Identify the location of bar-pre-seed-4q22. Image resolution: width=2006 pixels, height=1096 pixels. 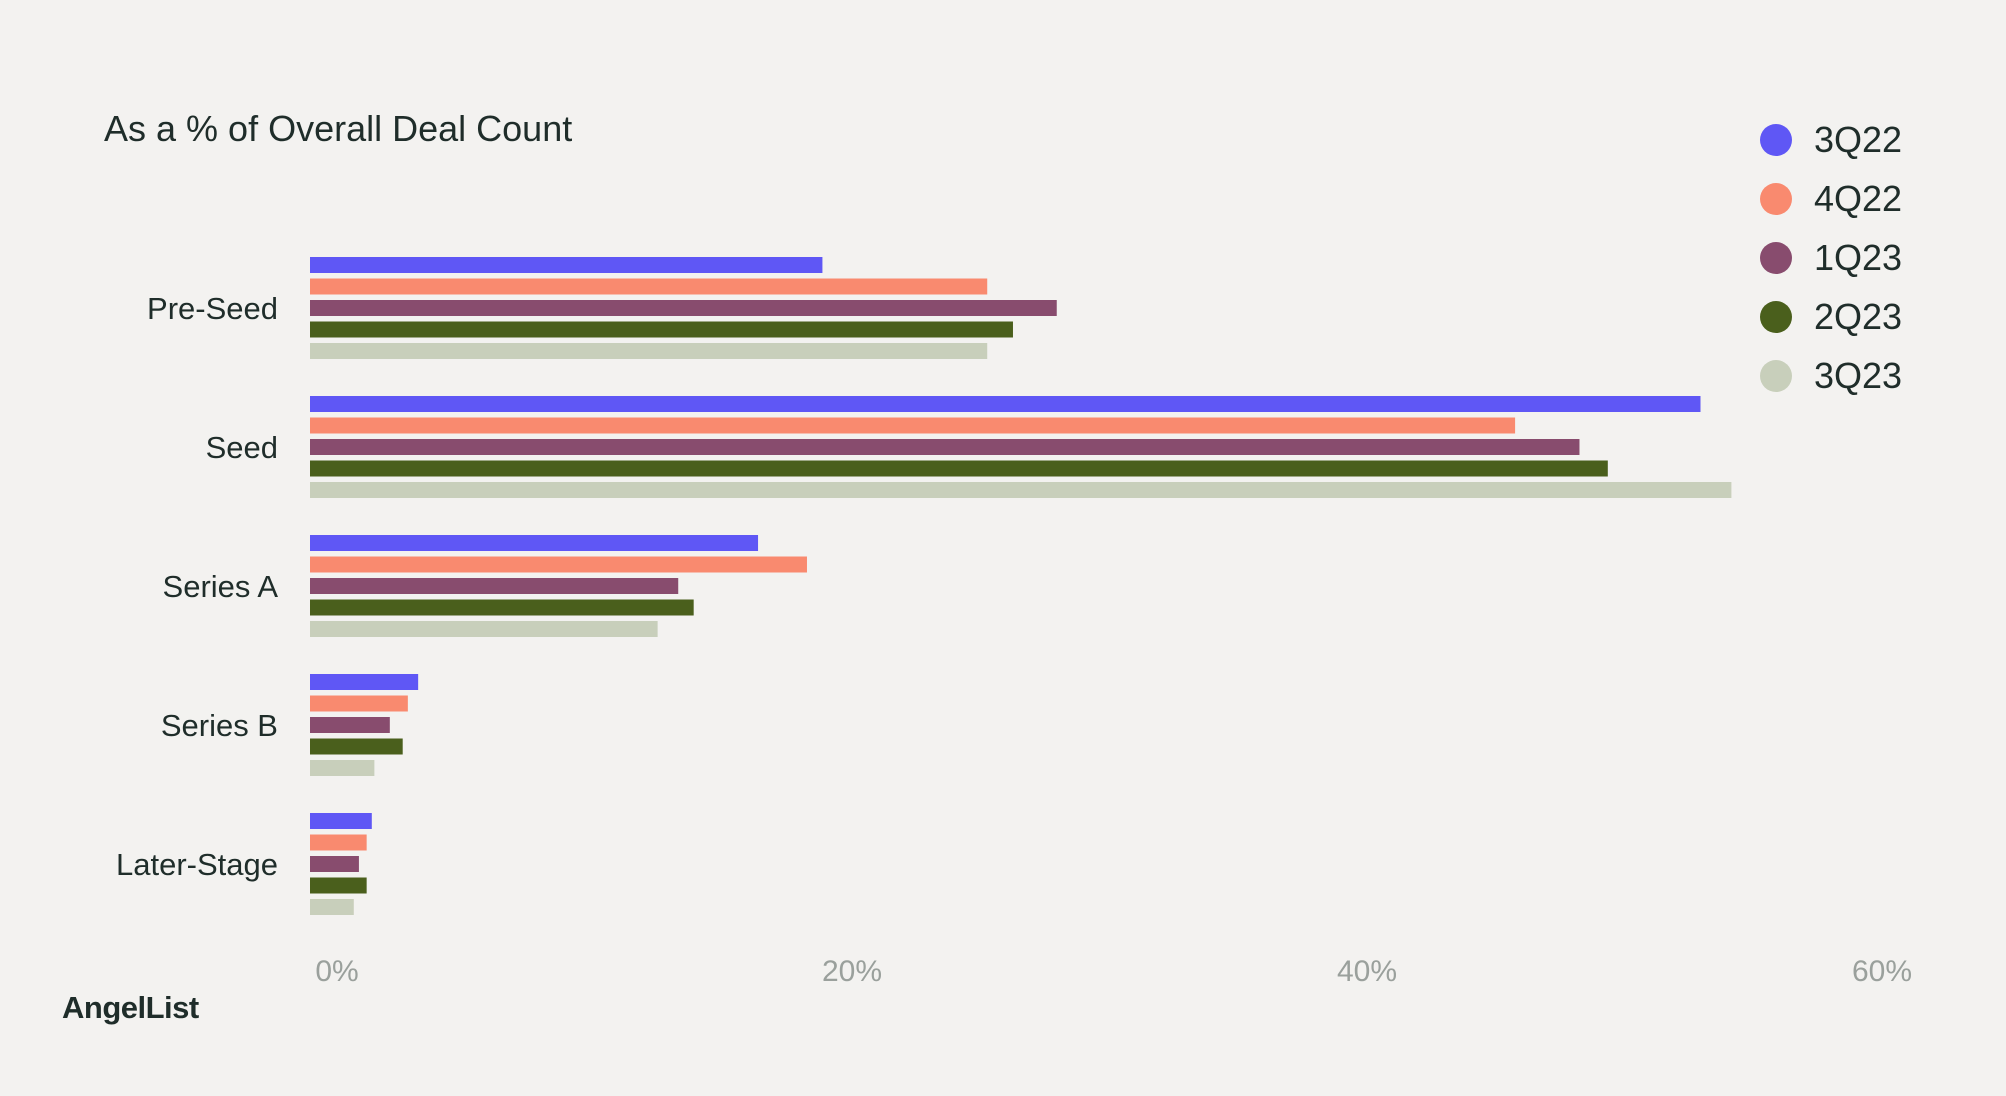
(649, 286).